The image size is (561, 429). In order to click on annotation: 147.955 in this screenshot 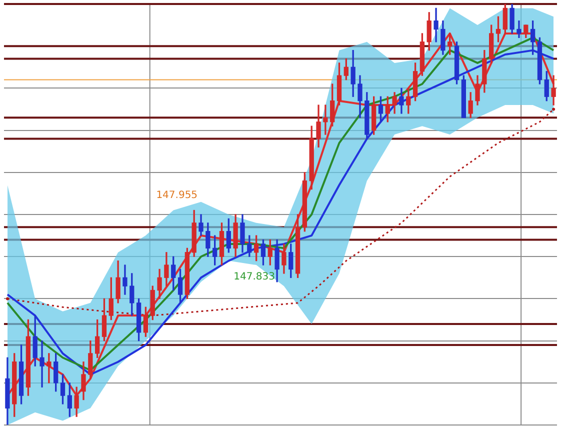, I will do `click(177, 196)`.